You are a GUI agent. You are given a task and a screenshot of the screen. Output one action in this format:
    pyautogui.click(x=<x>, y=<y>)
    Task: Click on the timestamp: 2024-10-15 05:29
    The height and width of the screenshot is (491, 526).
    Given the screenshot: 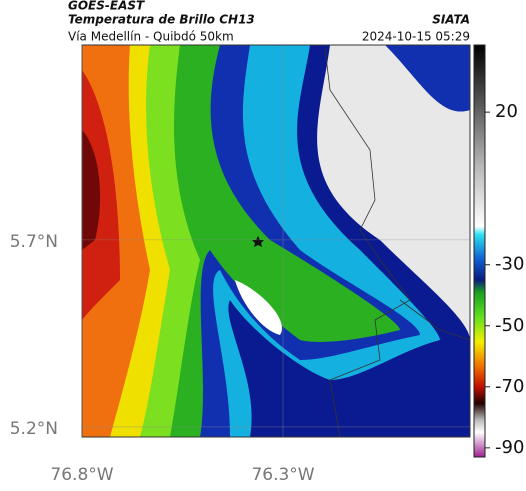 What is the action you would take?
    pyautogui.click(x=416, y=37)
    